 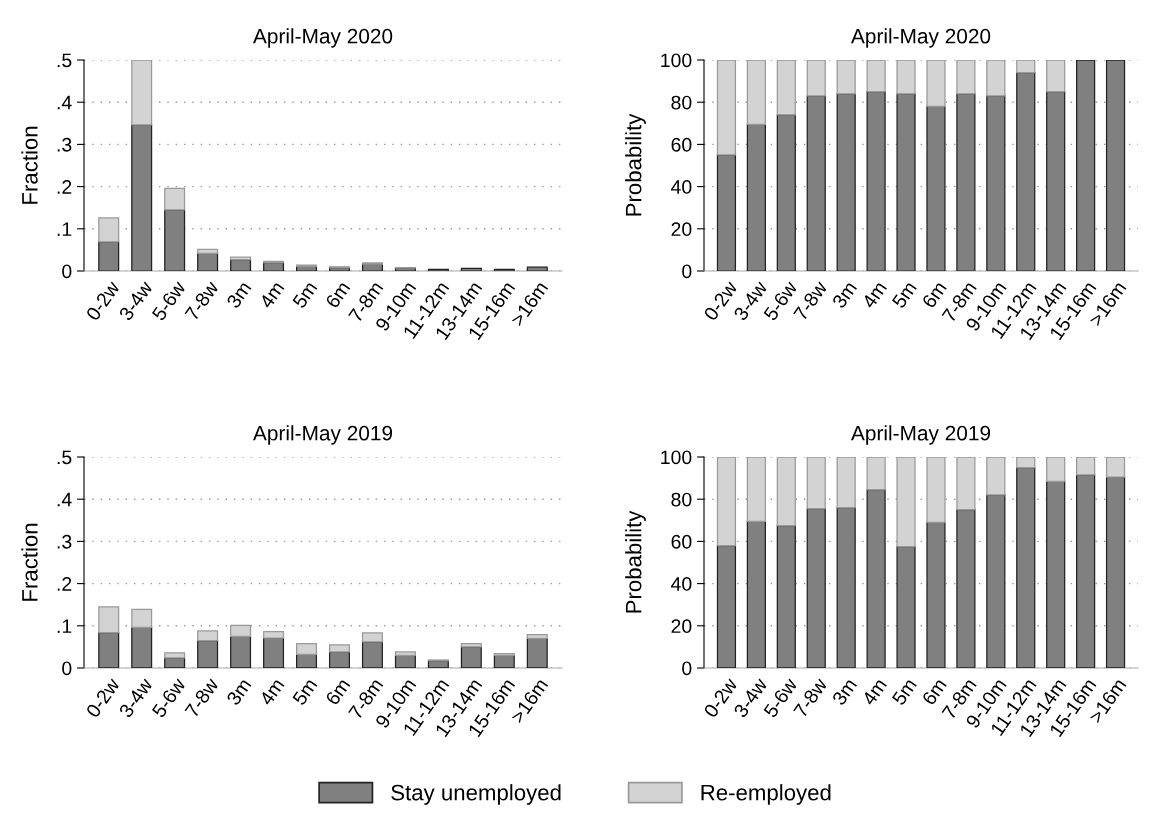 What do you see at coordinates (476, 794) in the screenshot?
I see `legend-label: Stay unemployed` at bounding box center [476, 794].